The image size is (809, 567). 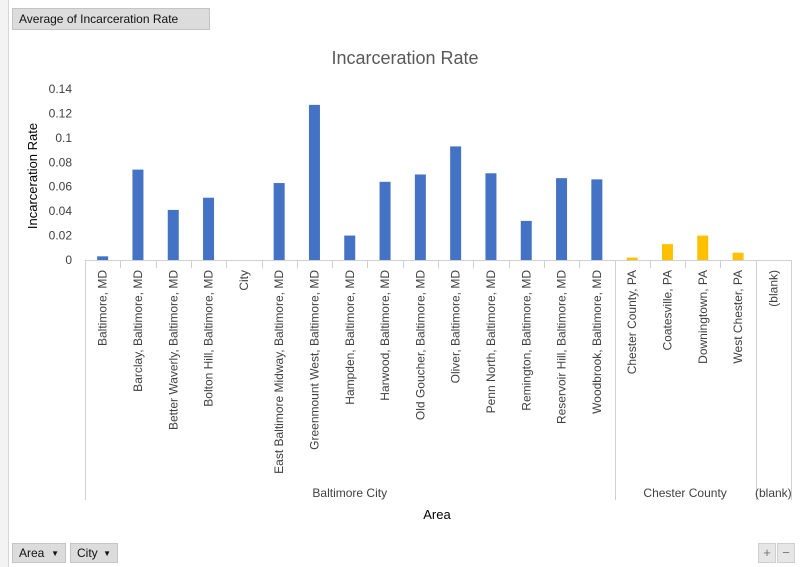 What do you see at coordinates (773, 493) in the screenshot?
I see `group-label: (blank)` at bounding box center [773, 493].